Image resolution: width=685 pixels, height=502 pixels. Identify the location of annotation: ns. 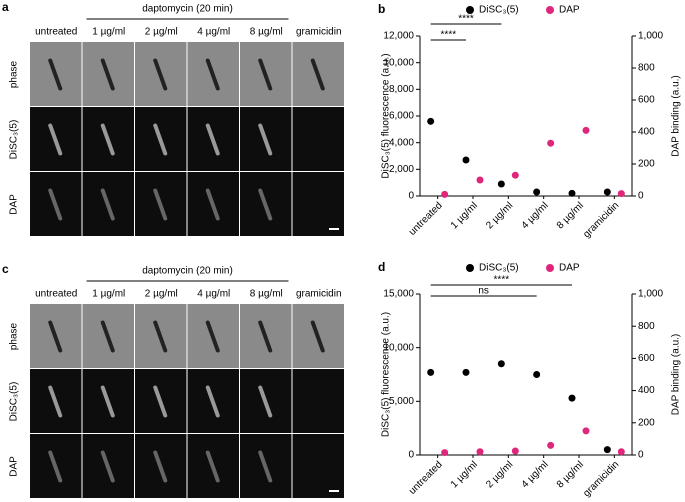
(483, 291).